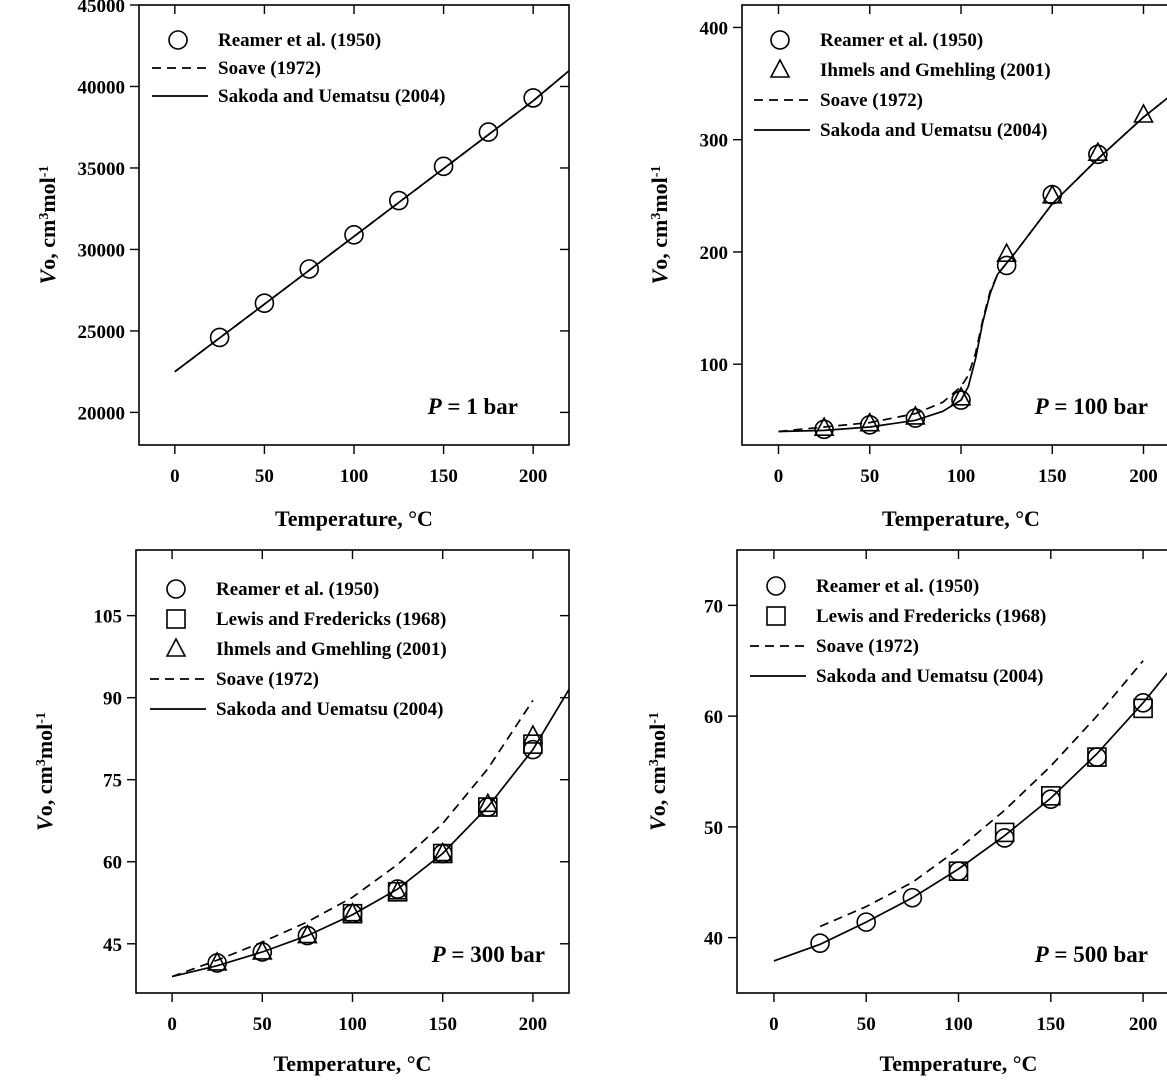  I want to click on y-tick-label: 25000, so click(102, 332).